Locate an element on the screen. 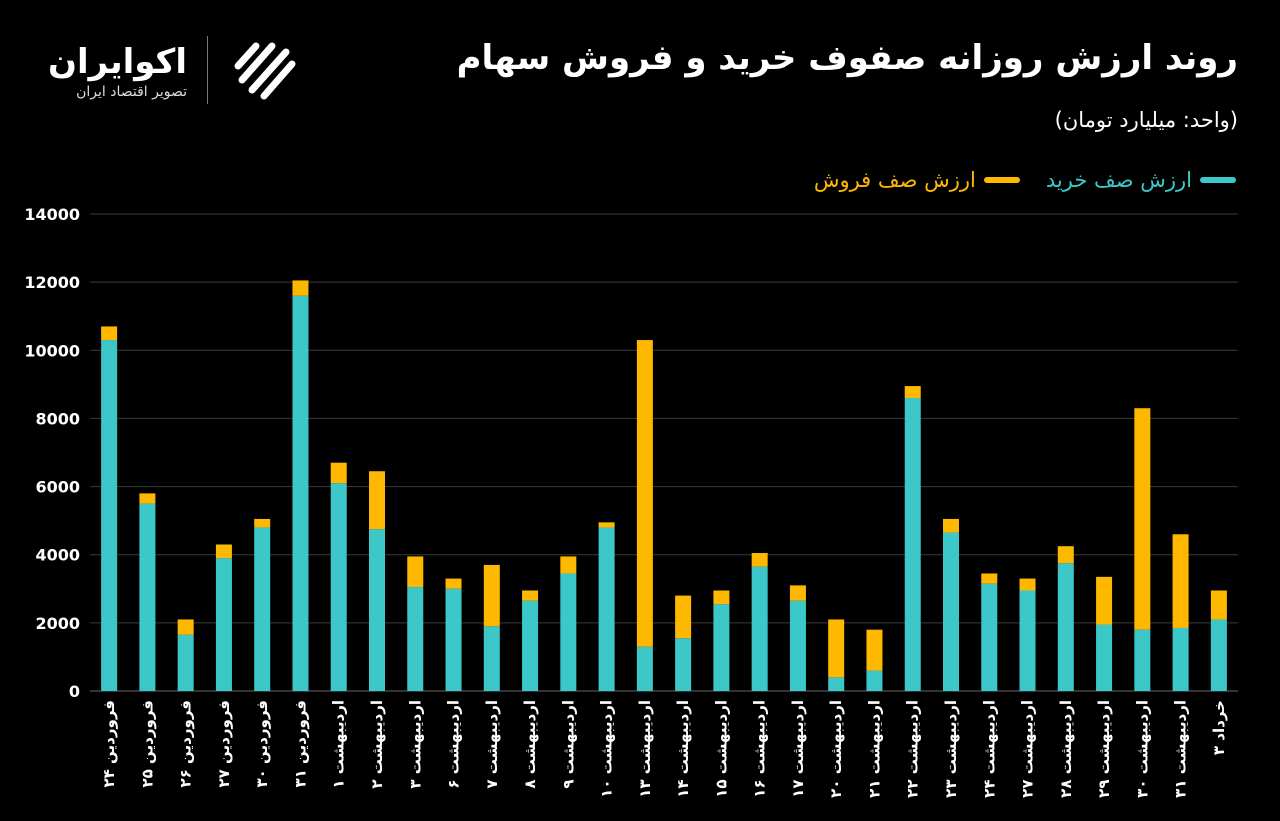  x-tick-label: اردیبهشت ۲۲ is located at coordinates (913, 749).